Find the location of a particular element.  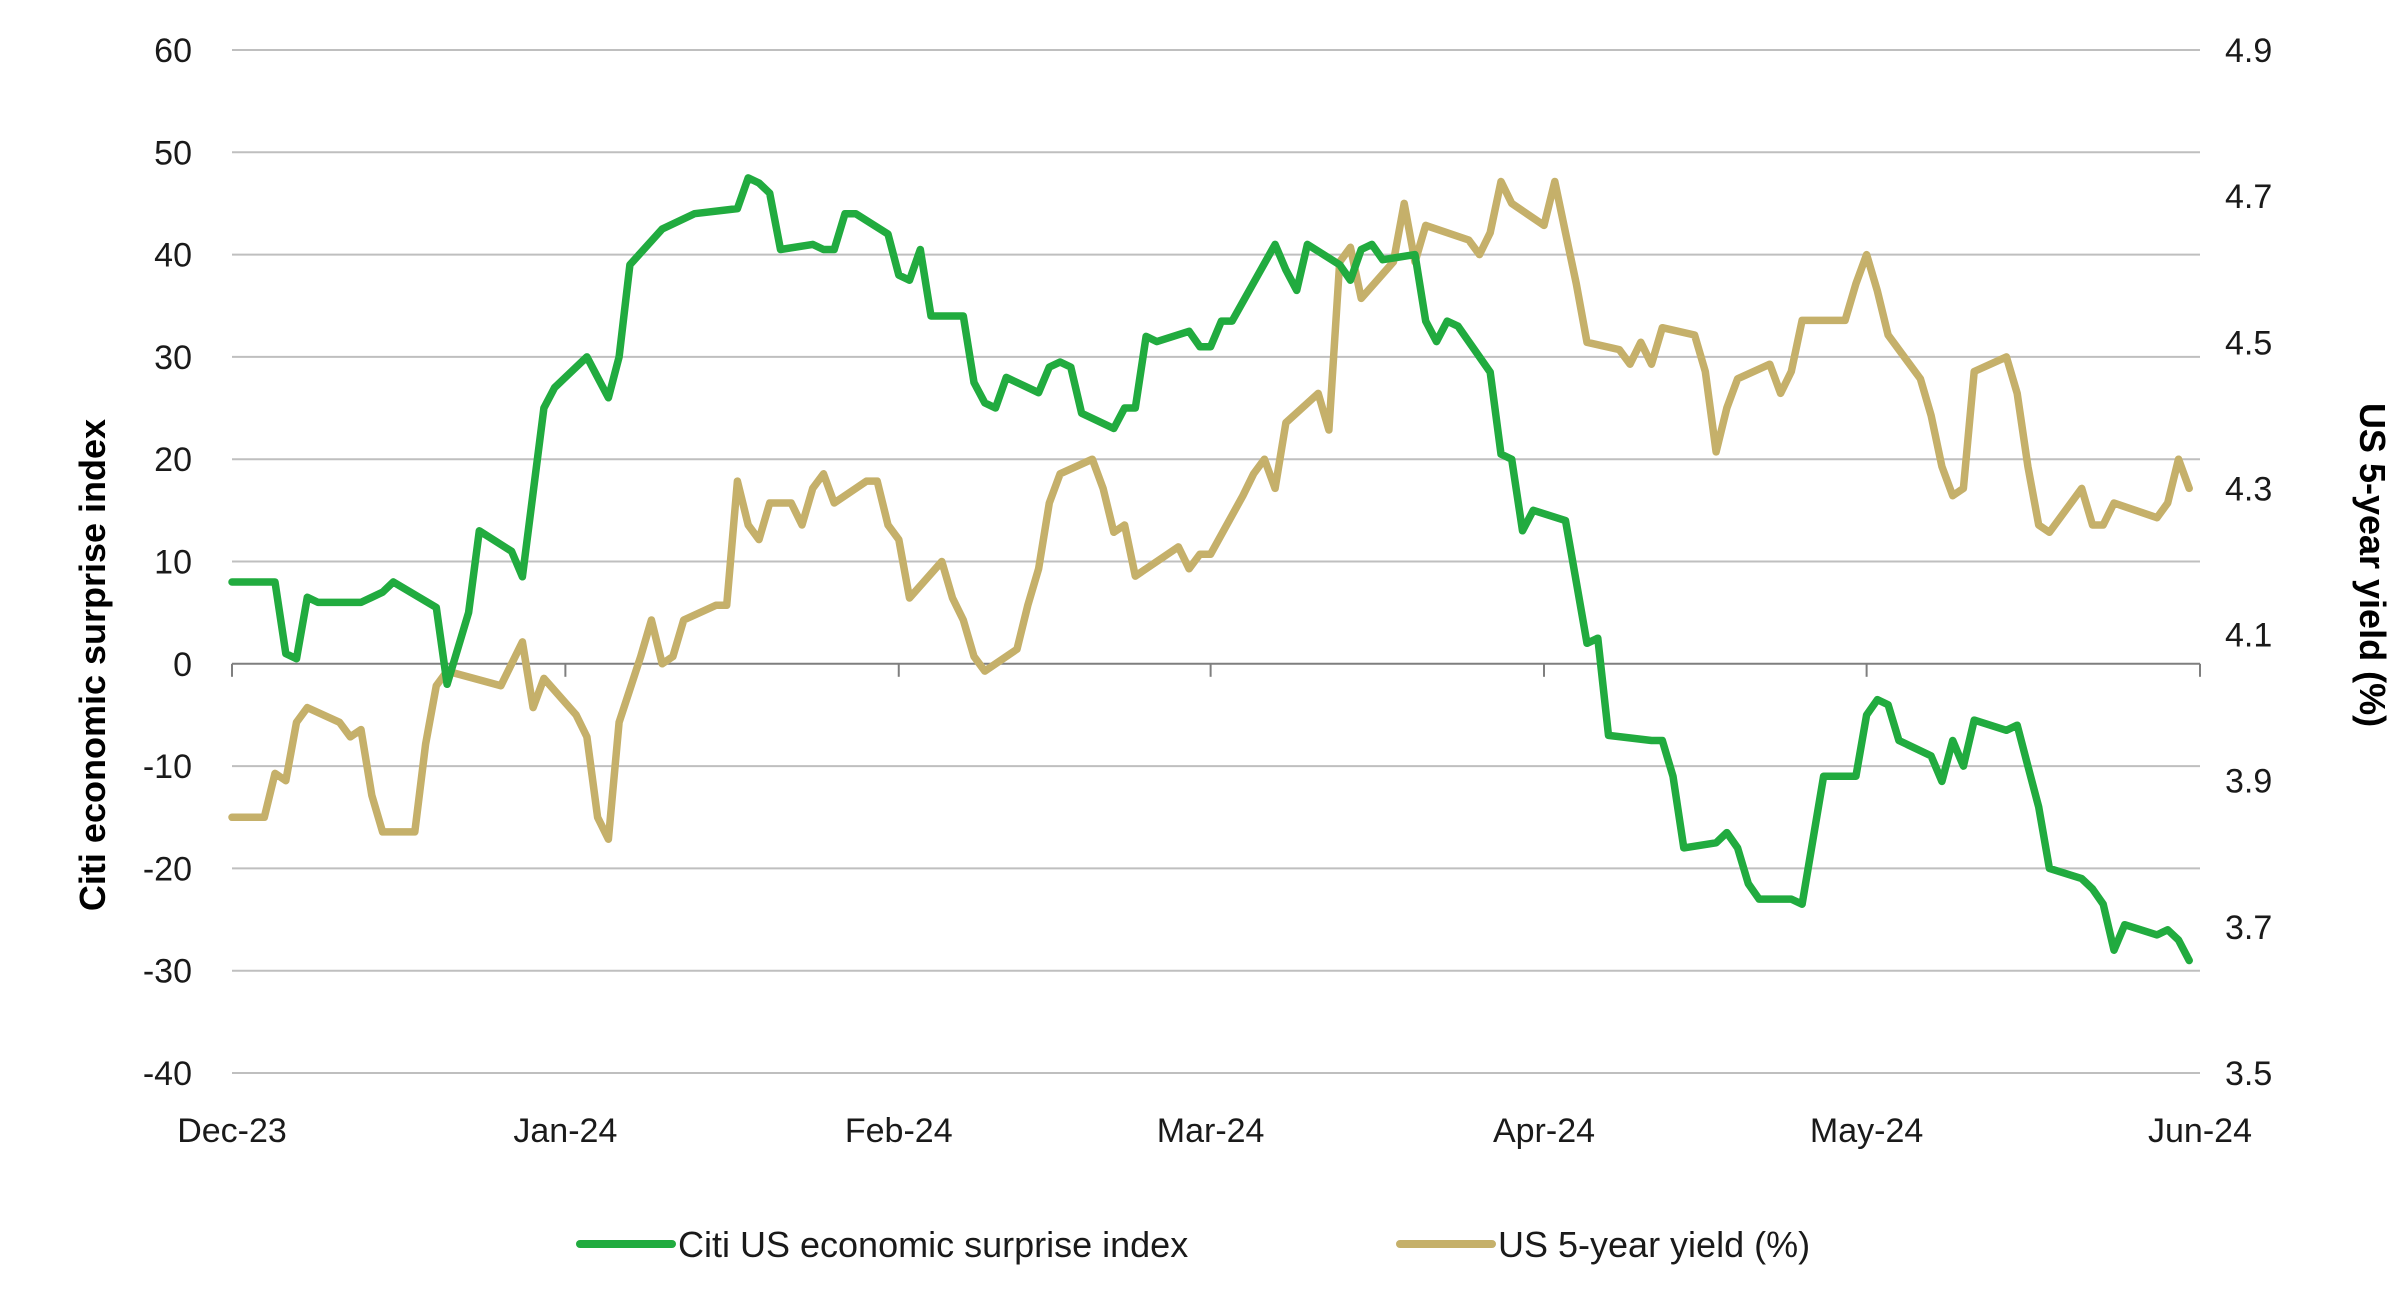

x-tick-label: Apr-24 is located at coordinates (1544, 1131).